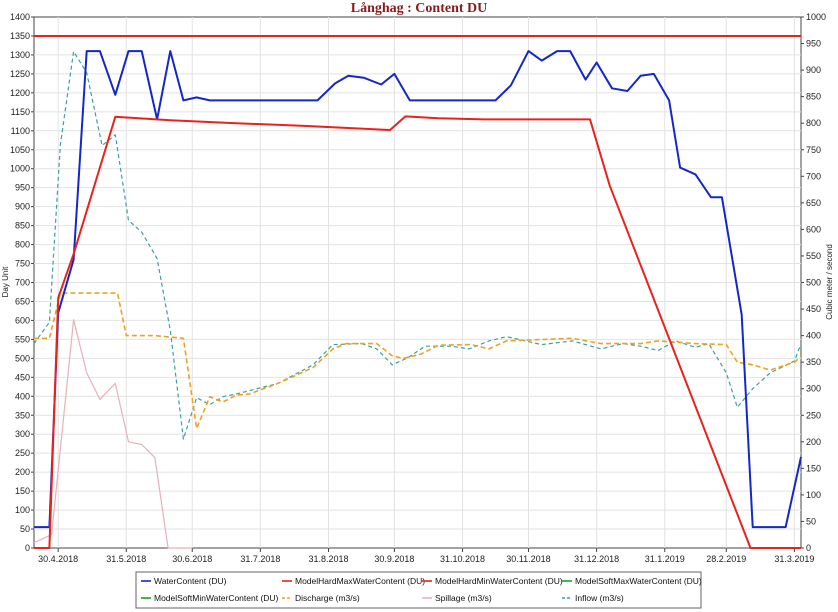  What do you see at coordinates (22, 264) in the screenshot?
I see `y-left-tick-label: 750` at bounding box center [22, 264].